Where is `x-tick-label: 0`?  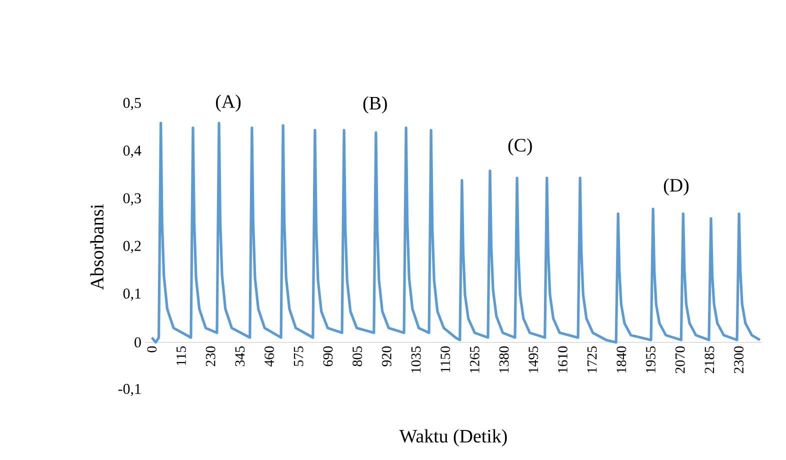 x-tick-label: 0 is located at coordinates (152, 349).